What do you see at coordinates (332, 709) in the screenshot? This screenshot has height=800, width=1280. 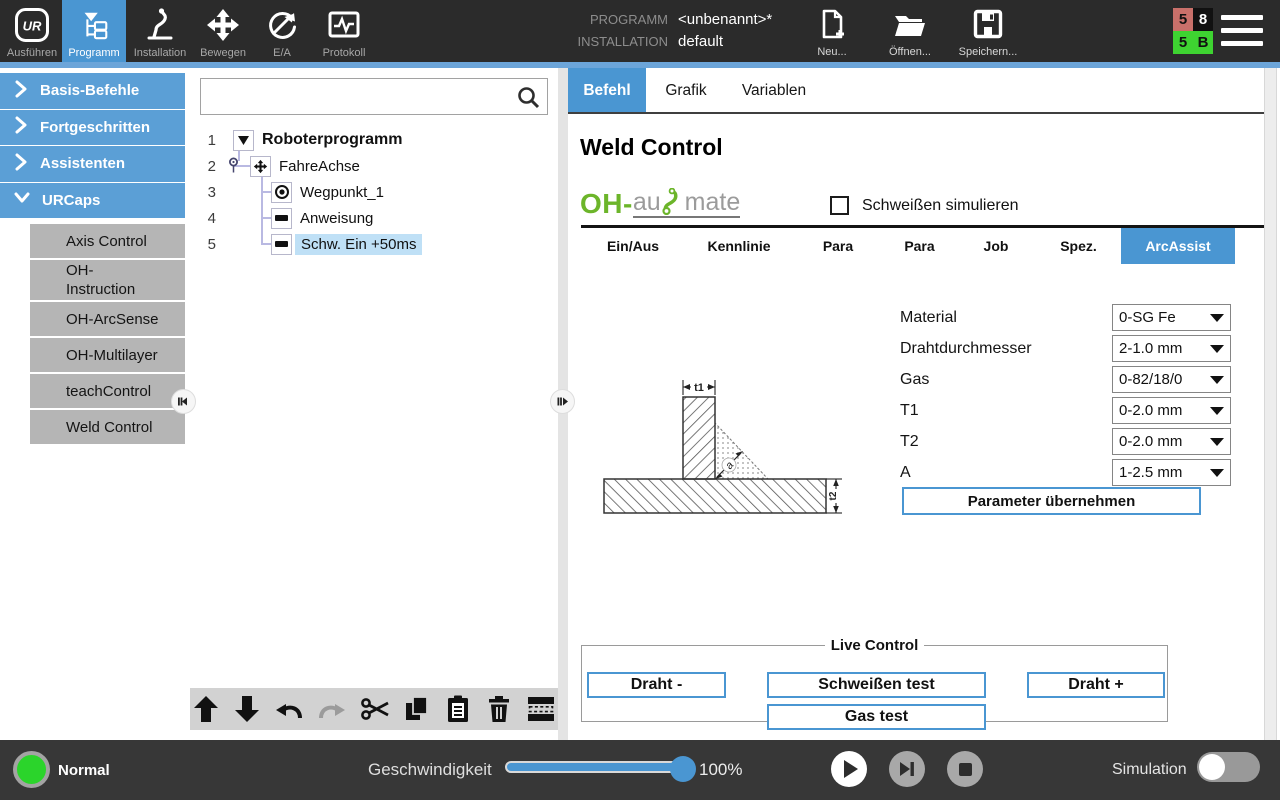 I see `redo-button` at bounding box center [332, 709].